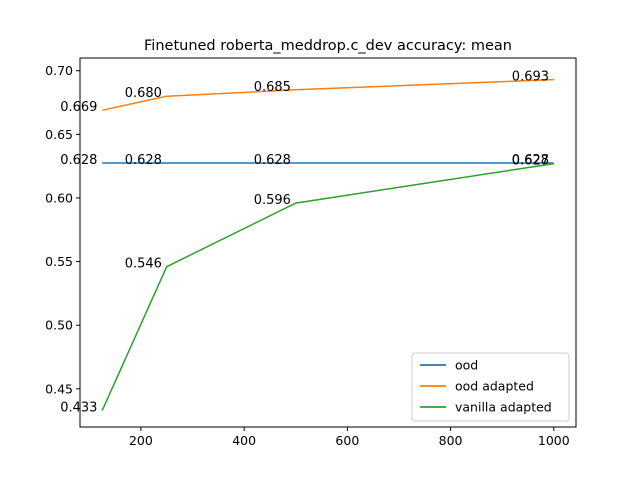 Image resolution: width=640 pixels, height=484 pixels. I want to click on y-tick-label: 0.55, so click(59, 261).